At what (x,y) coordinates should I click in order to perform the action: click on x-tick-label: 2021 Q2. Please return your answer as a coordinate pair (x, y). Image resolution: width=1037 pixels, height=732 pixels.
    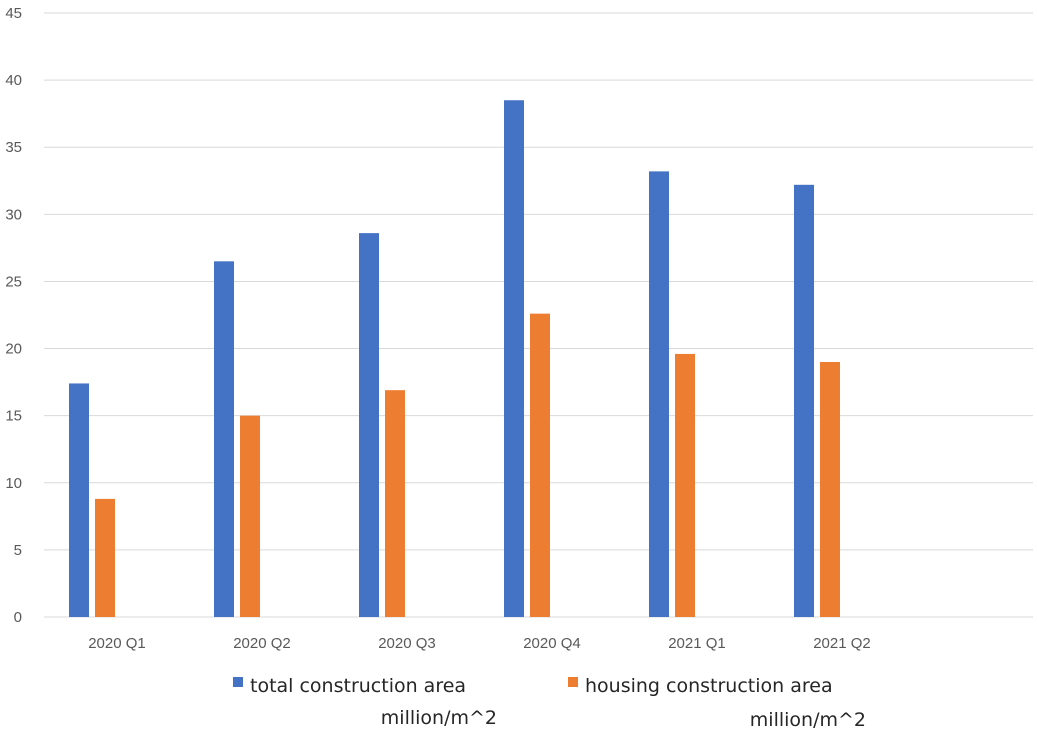
    Looking at the image, I should click on (842, 643).